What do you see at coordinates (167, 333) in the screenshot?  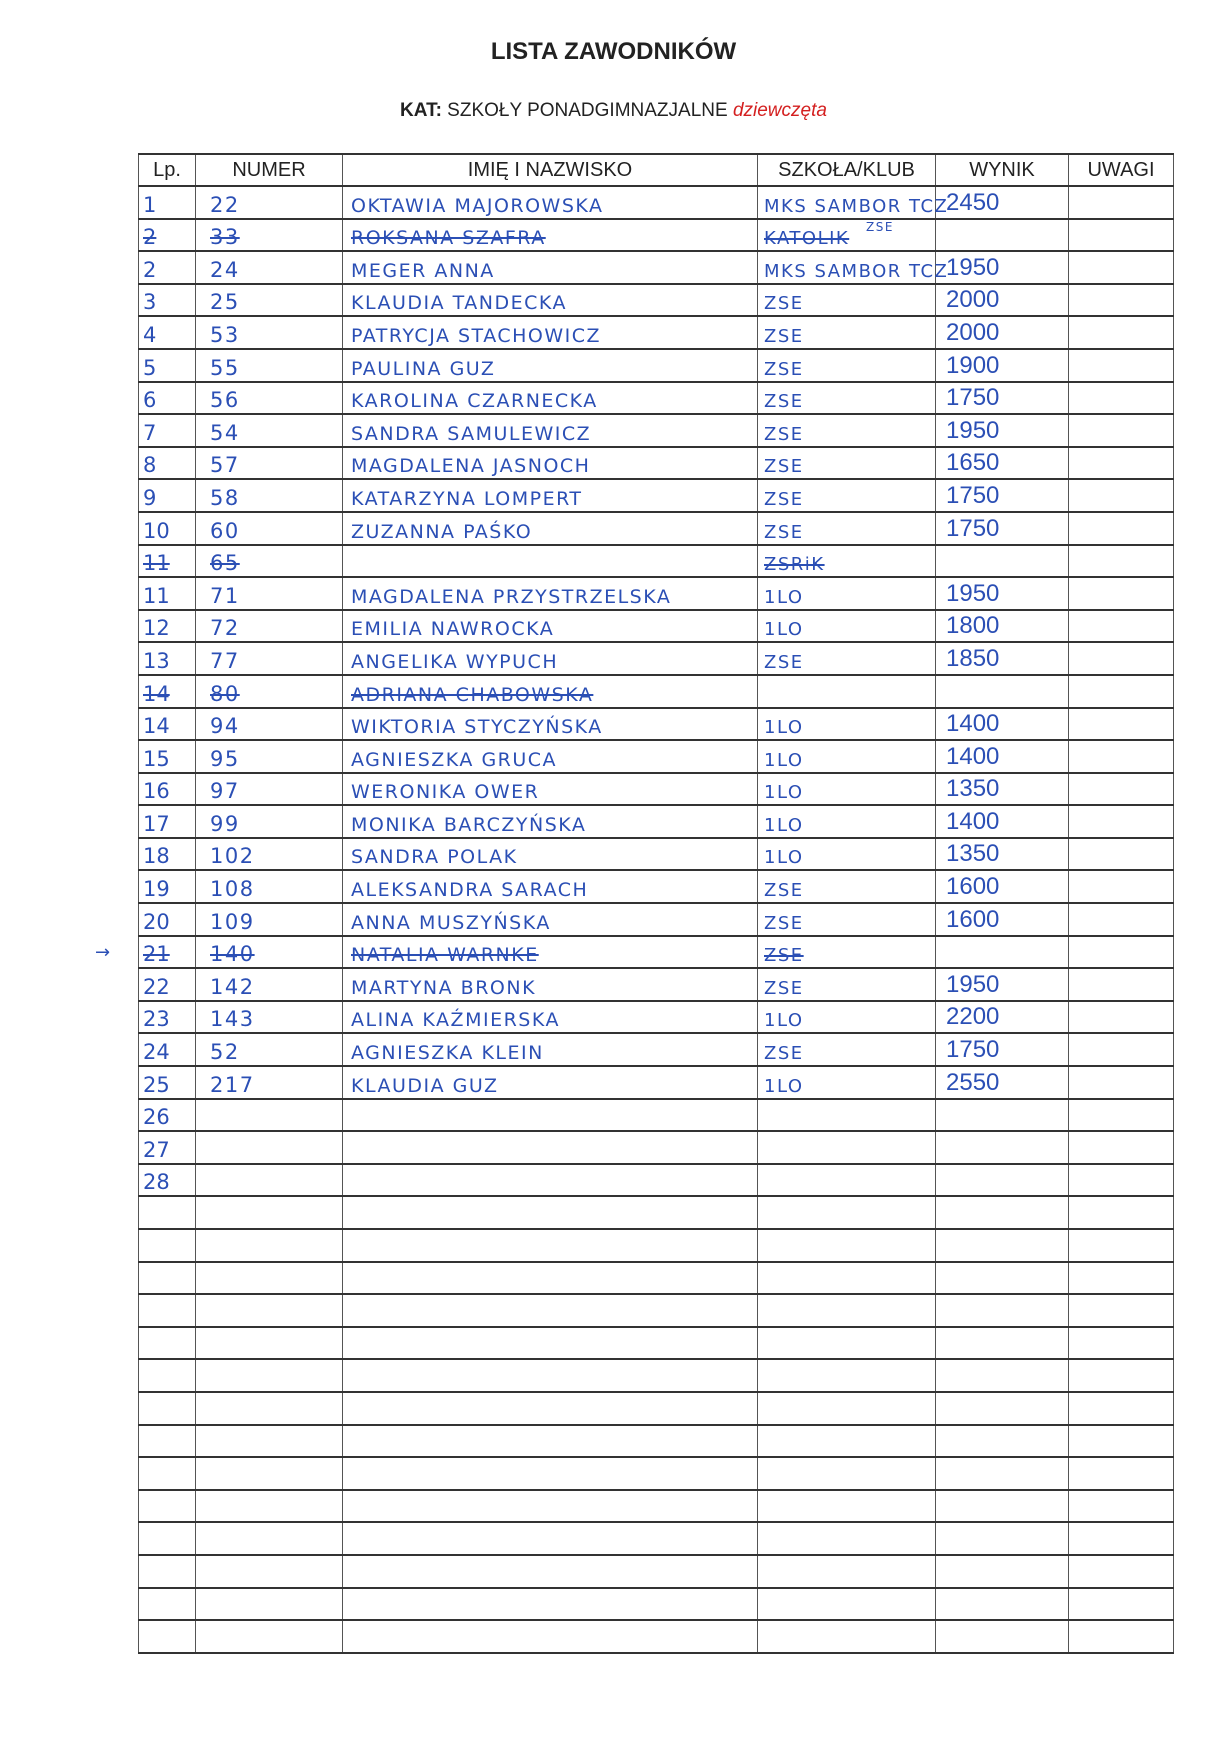 I see `cell-lp: 4` at bounding box center [167, 333].